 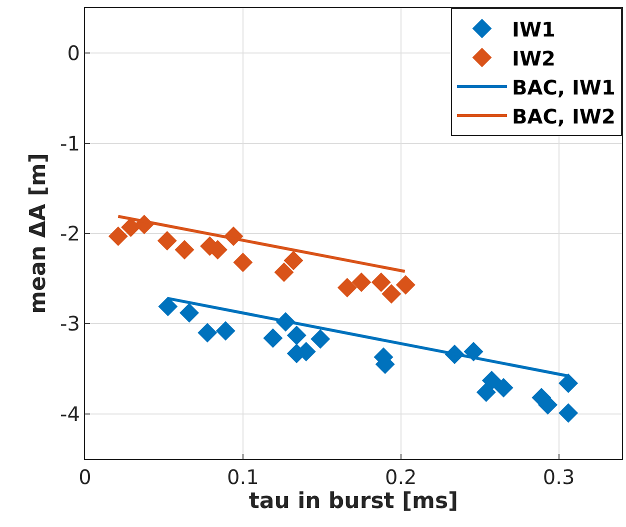 I want to click on y-tick-label: -3, so click(x=70, y=324).